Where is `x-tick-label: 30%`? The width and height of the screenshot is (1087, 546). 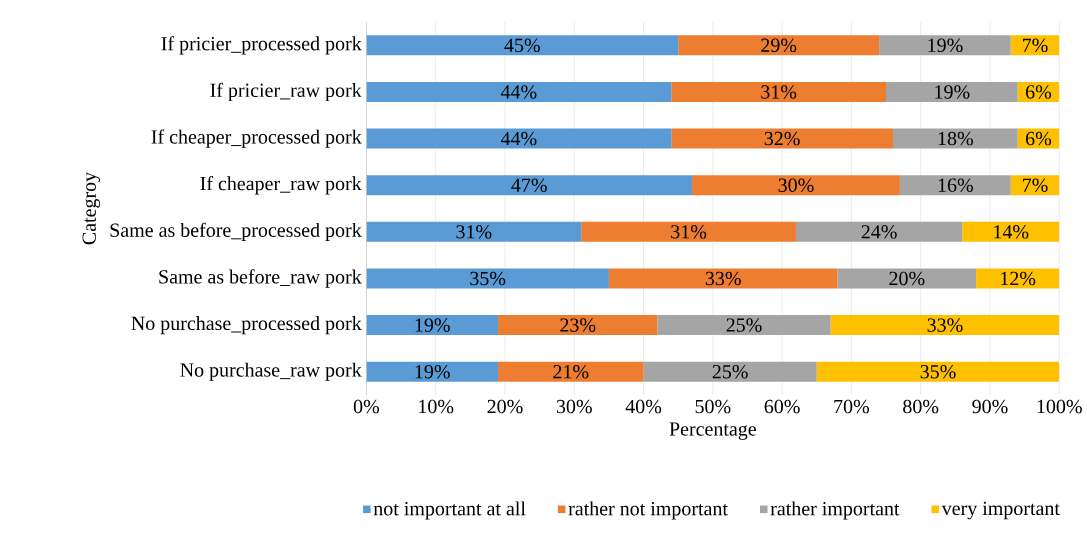 x-tick-label: 30% is located at coordinates (574, 406).